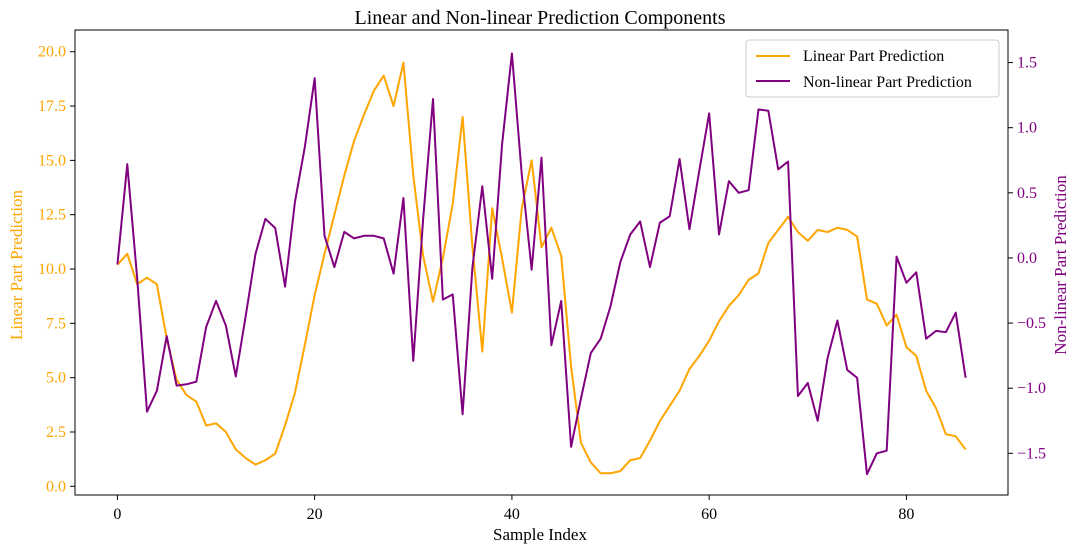 This screenshot has height=553, width=1080. What do you see at coordinates (906, 514) in the screenshot?
I see `x-tick-label: 80` at bounding box center [906, 514].